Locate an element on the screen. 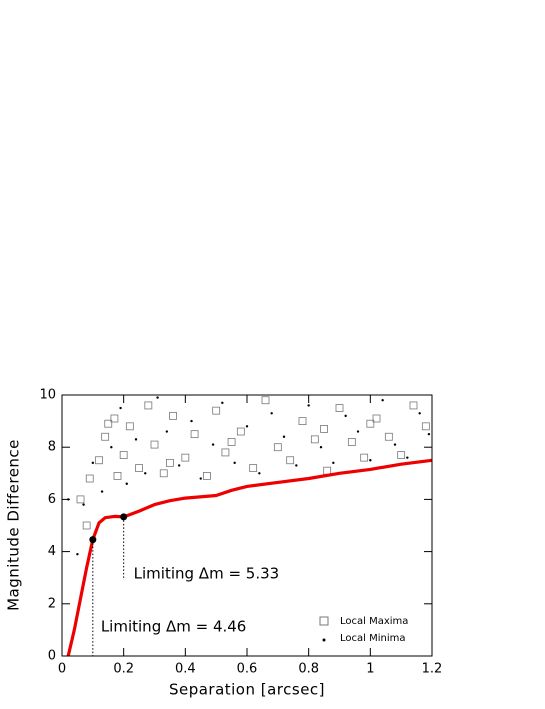  y-tick-label: 2 is located at coordinates (52, 603).